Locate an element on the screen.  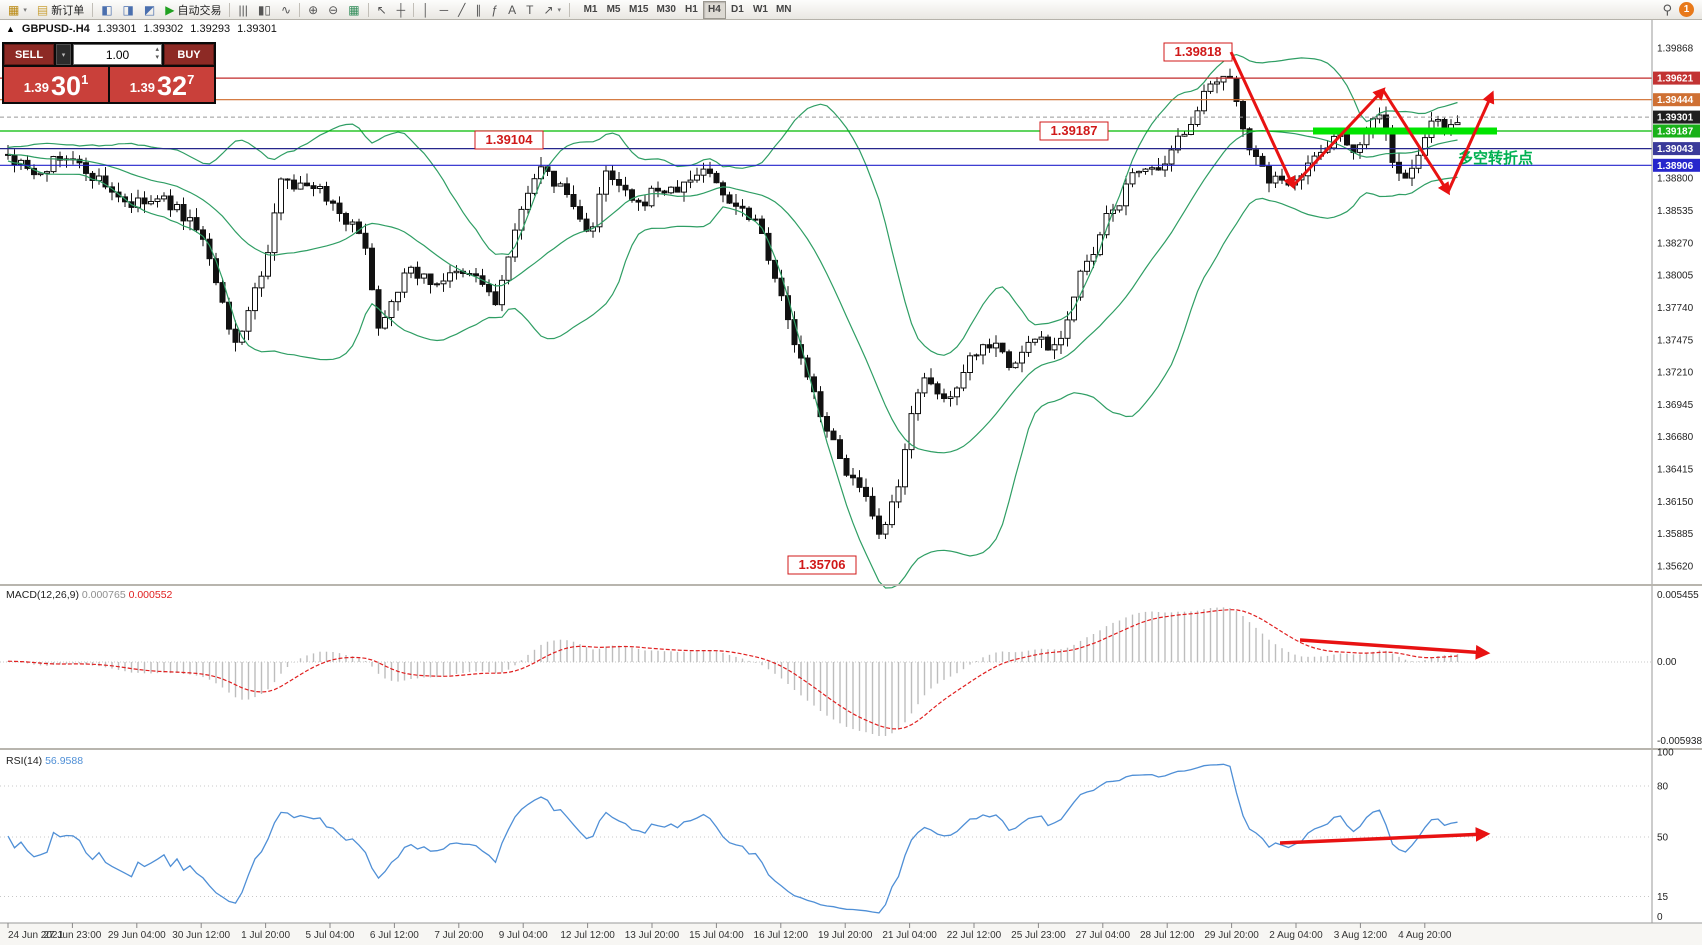
vertical-line-icon: │ is located at coordinates (426, 10).